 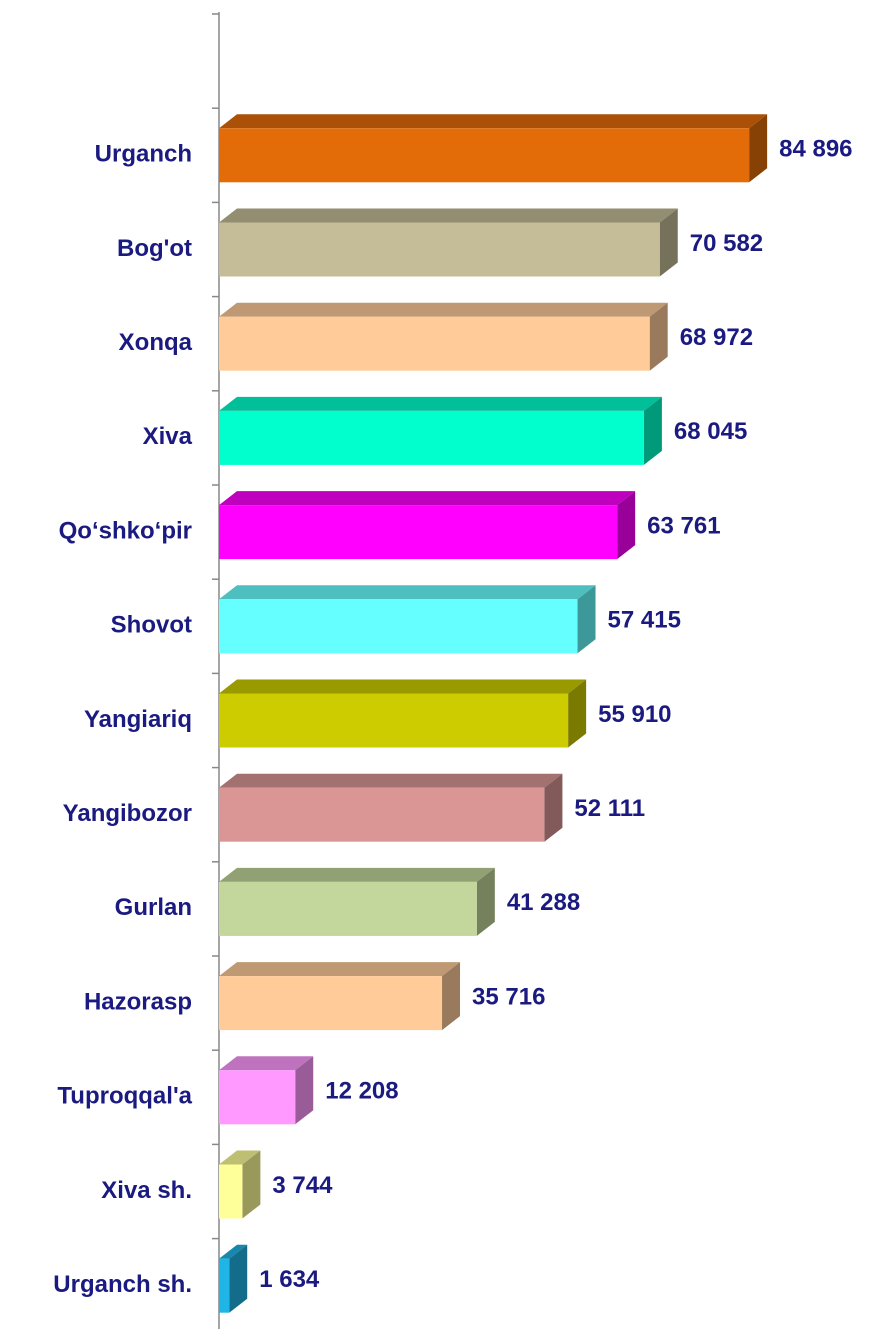 What do you see at coordinates (634, 714) in the screenshot?
I see `value-label: 55 910` at bounding box center [634, 714].